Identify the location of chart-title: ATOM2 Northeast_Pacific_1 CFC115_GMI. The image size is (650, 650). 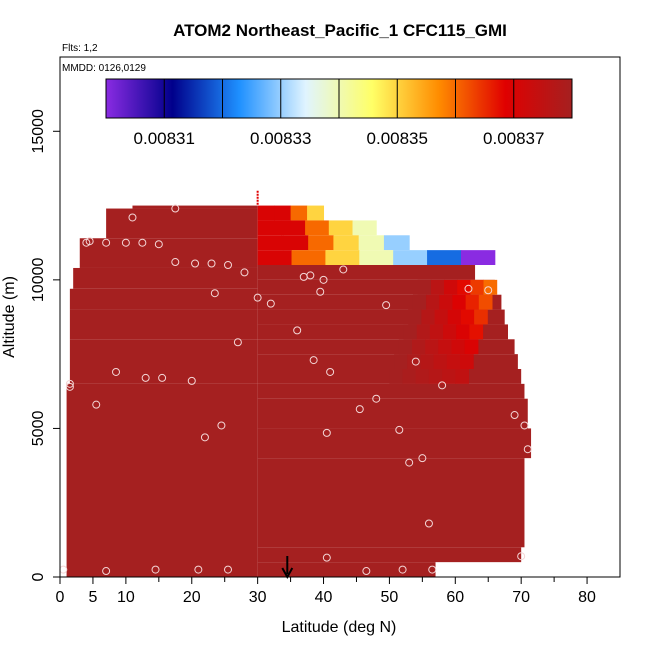
(340, 30).